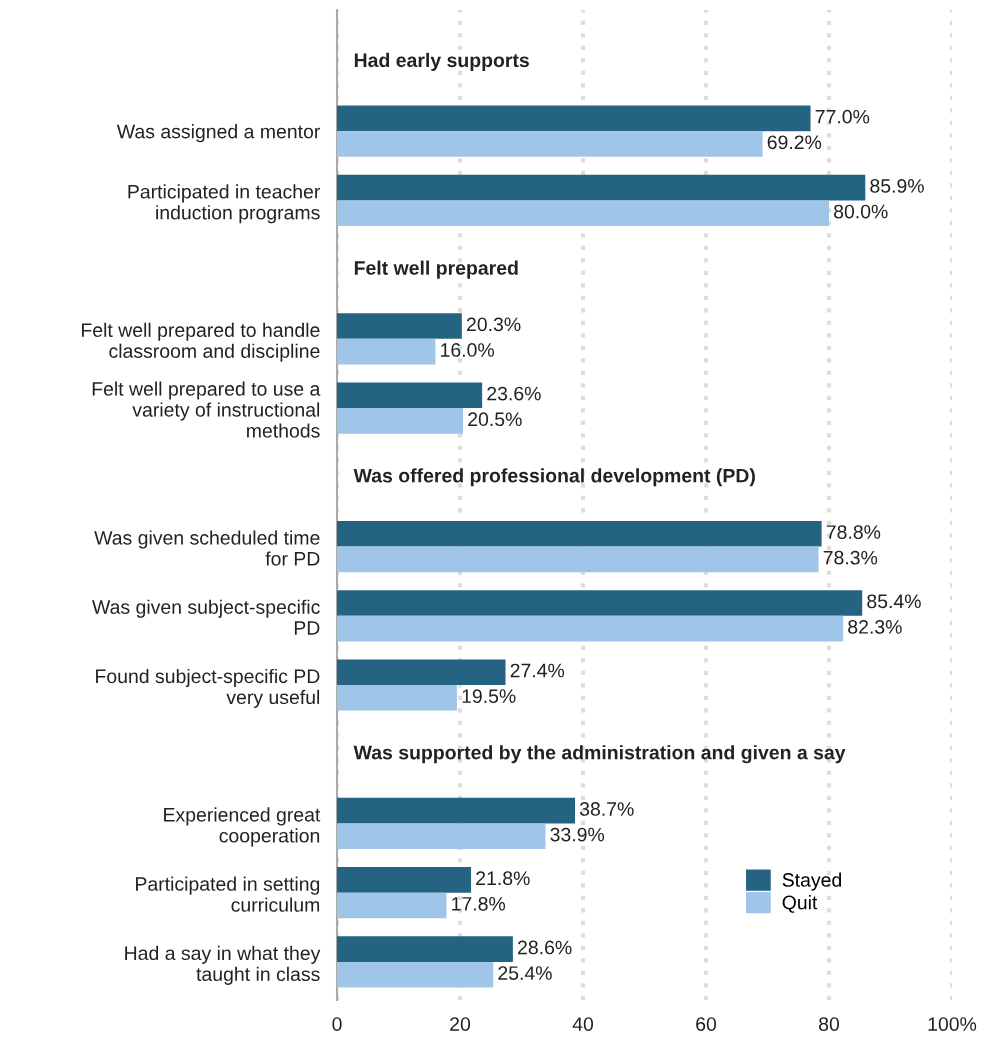  What do you see at coordinates (337, 1024) in the screenshot?
I see `x-tick-label: 0` at bounding box center [337, 1024].